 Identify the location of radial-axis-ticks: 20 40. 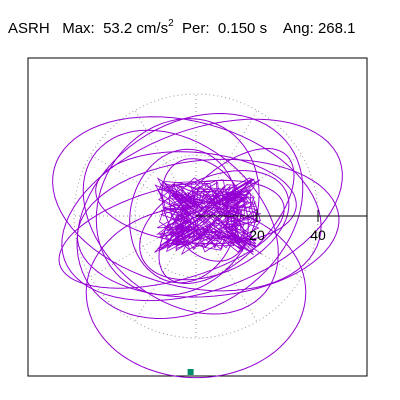
(287, 226).